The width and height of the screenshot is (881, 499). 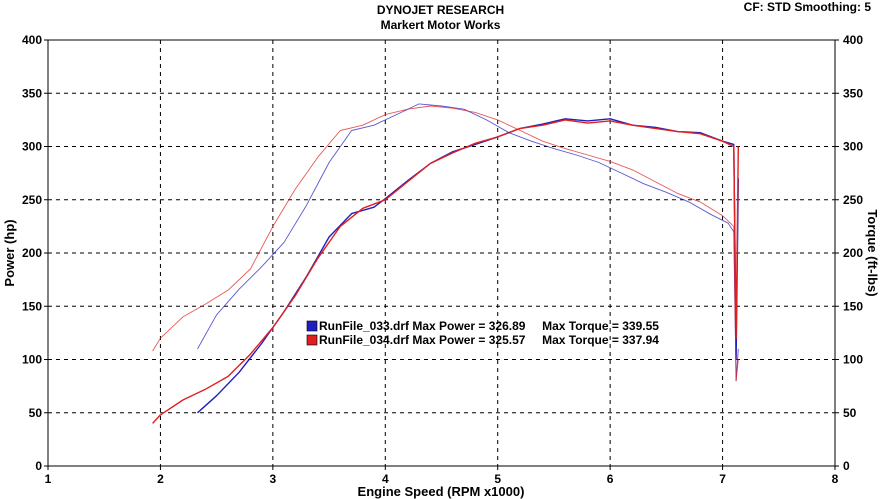 I want to click on y-tick-label: 200, so click(x=32, y=253).